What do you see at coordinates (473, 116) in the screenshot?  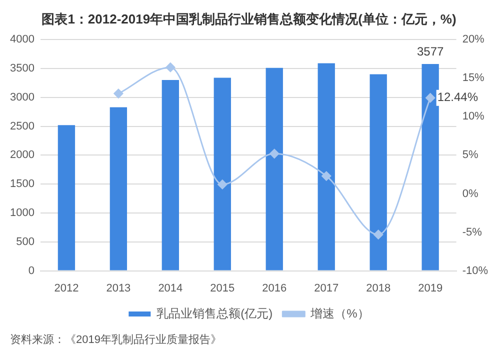 I see `y2-tick-label: 10%` at bounding box center [473, 116].